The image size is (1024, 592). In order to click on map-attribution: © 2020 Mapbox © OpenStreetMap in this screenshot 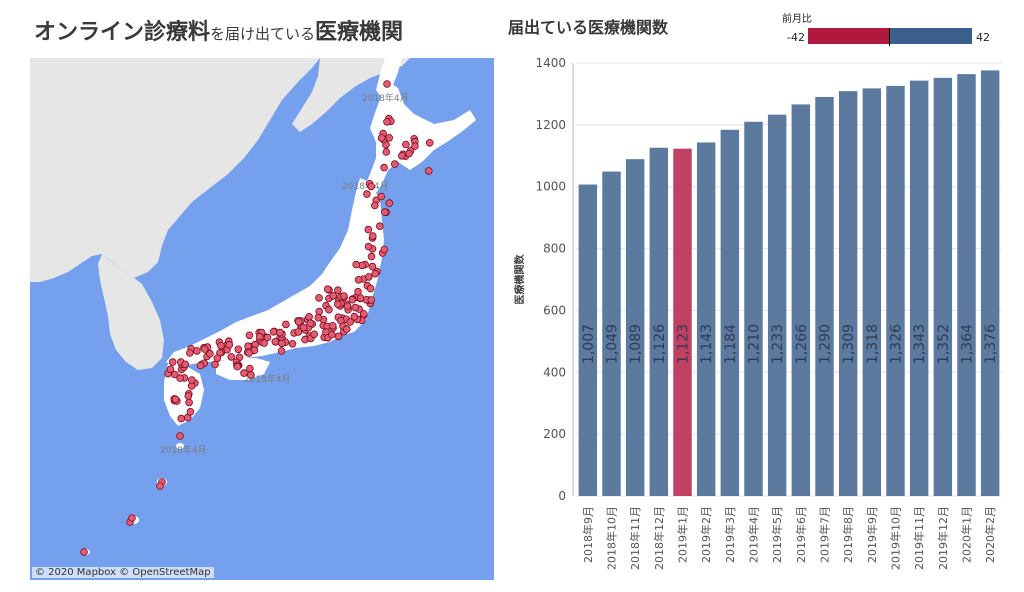, I will do `click(123, 572)`.